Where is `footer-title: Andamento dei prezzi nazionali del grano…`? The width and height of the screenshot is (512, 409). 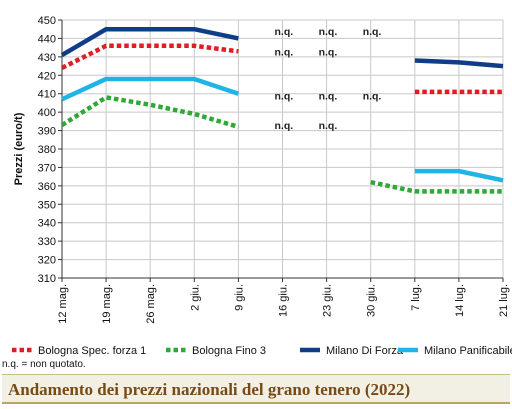
footer-title: Andamento dei prezzi nazionali del grano… is located at coordinates (209, 389).